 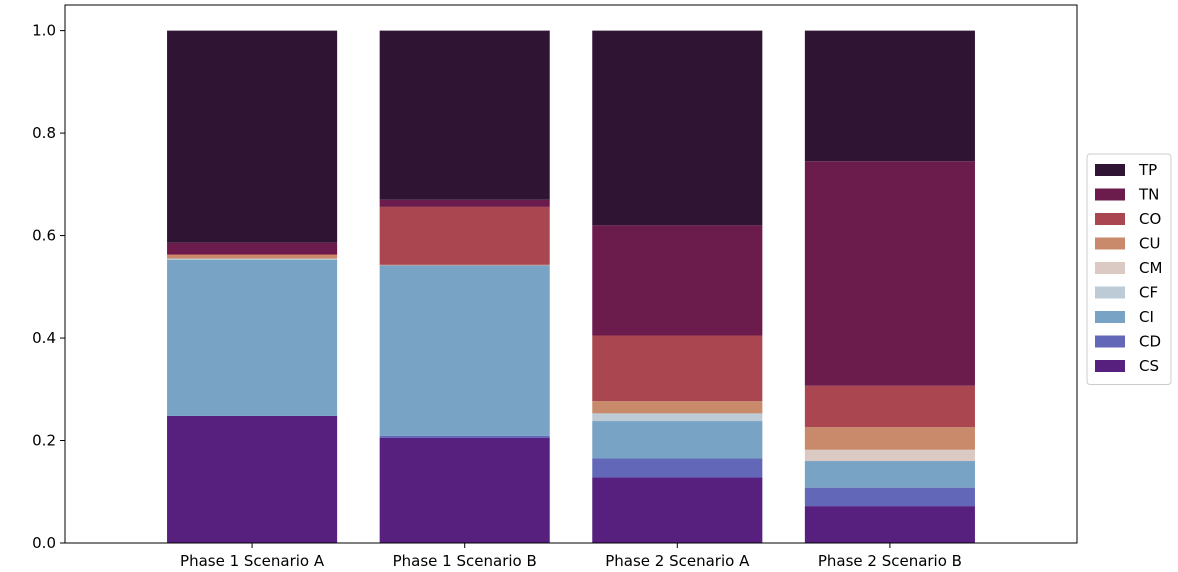 What do you see at coordinates (1110, 292) in the screenshot?
I see `legend-swatch-cf` at bounding box center [1110, 292].